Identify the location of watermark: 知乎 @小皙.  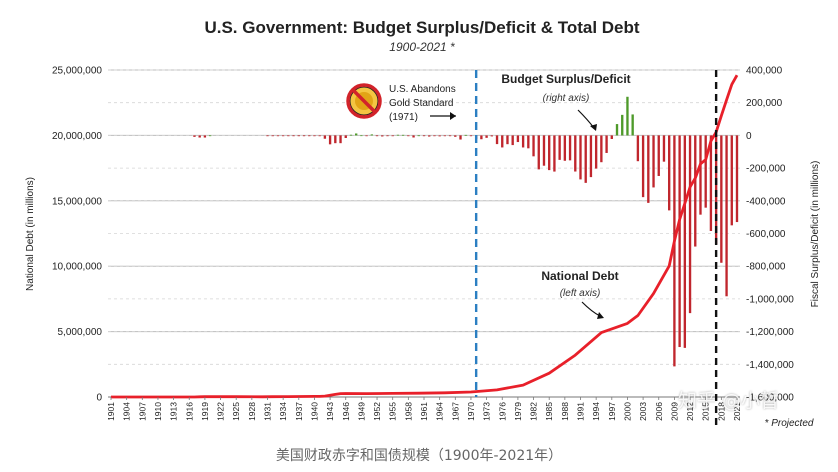
(729, 401).